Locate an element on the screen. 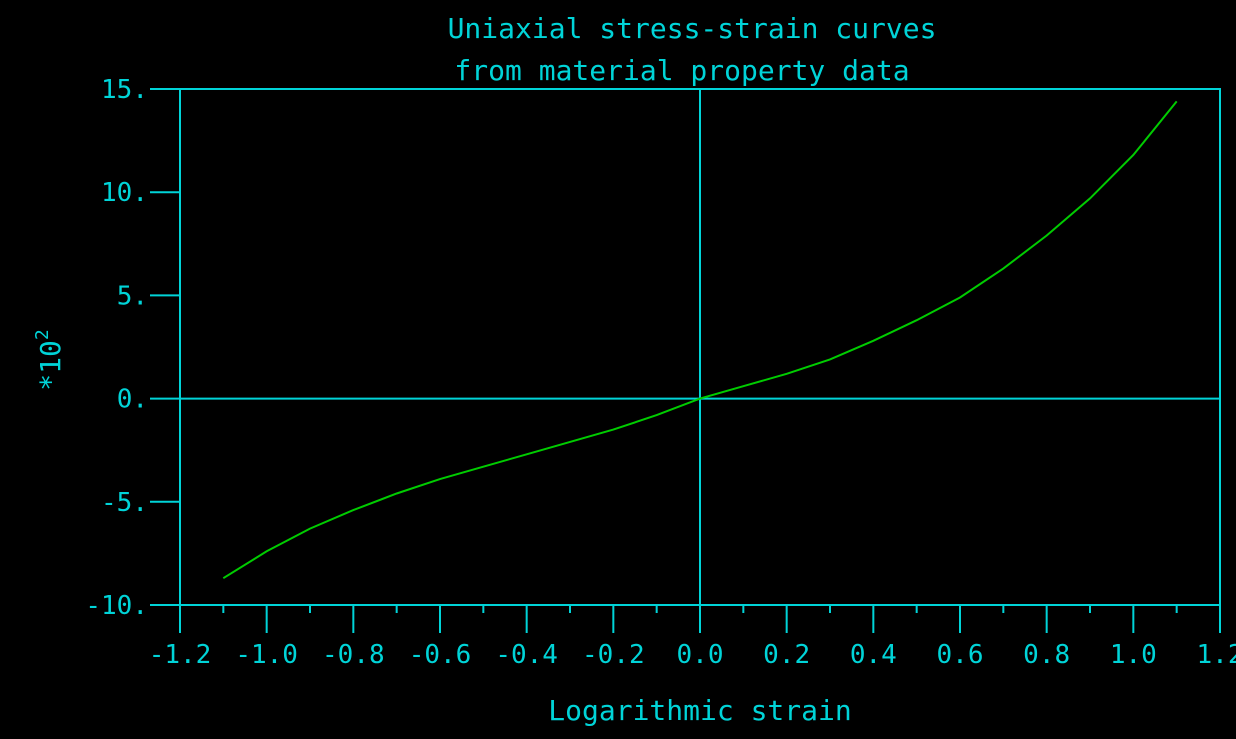  x-tick-label: -0.6 is located at coordinates (440, 655).